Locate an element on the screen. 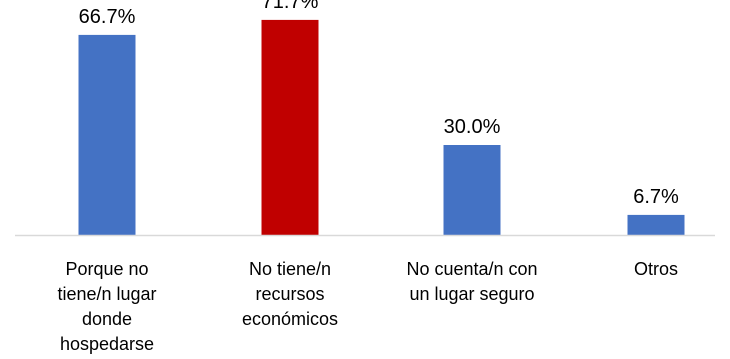 This screenshot has width=730, height=359. category-label-line: un lugar seguro is located at coordinates (471, 294).